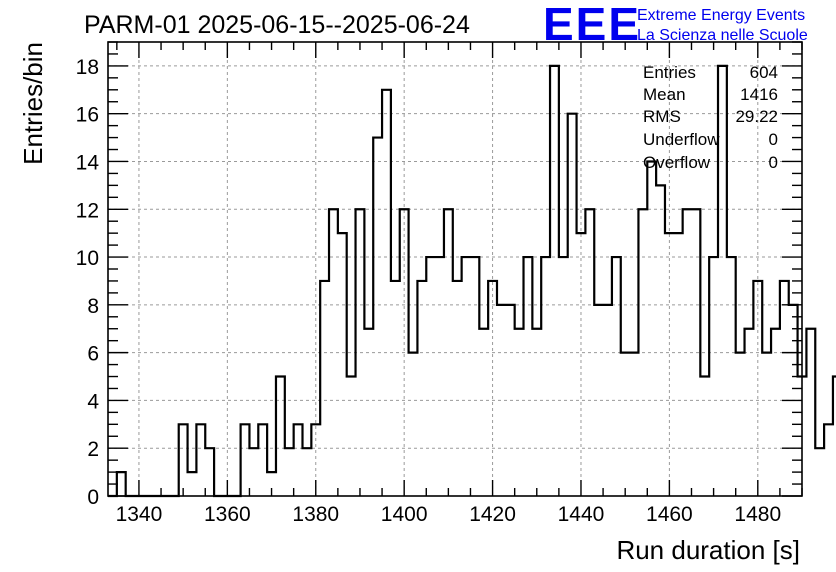 This screenshot has height=572, width=836. Describe the element at coordinates (757, 514) in the screenshot. I see `x-tick-label-1480: 1480` at that location.